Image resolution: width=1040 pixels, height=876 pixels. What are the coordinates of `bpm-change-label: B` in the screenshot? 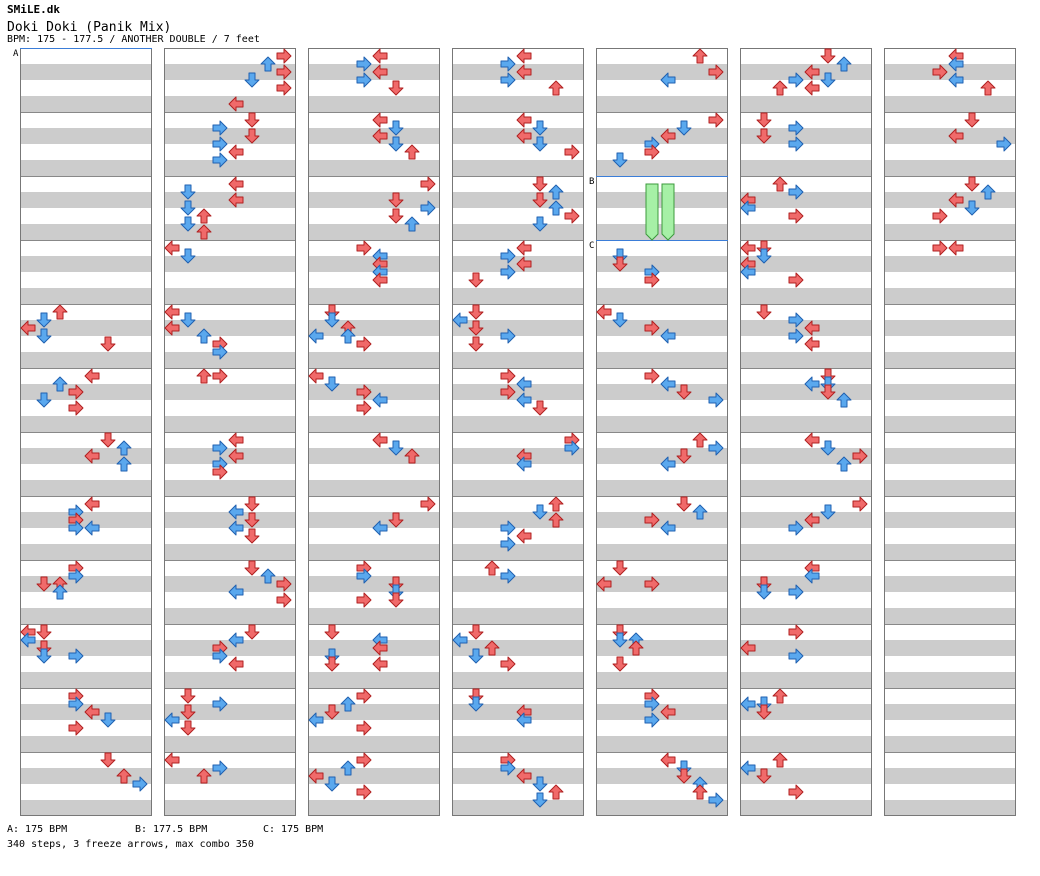 It's located at (591, 182).